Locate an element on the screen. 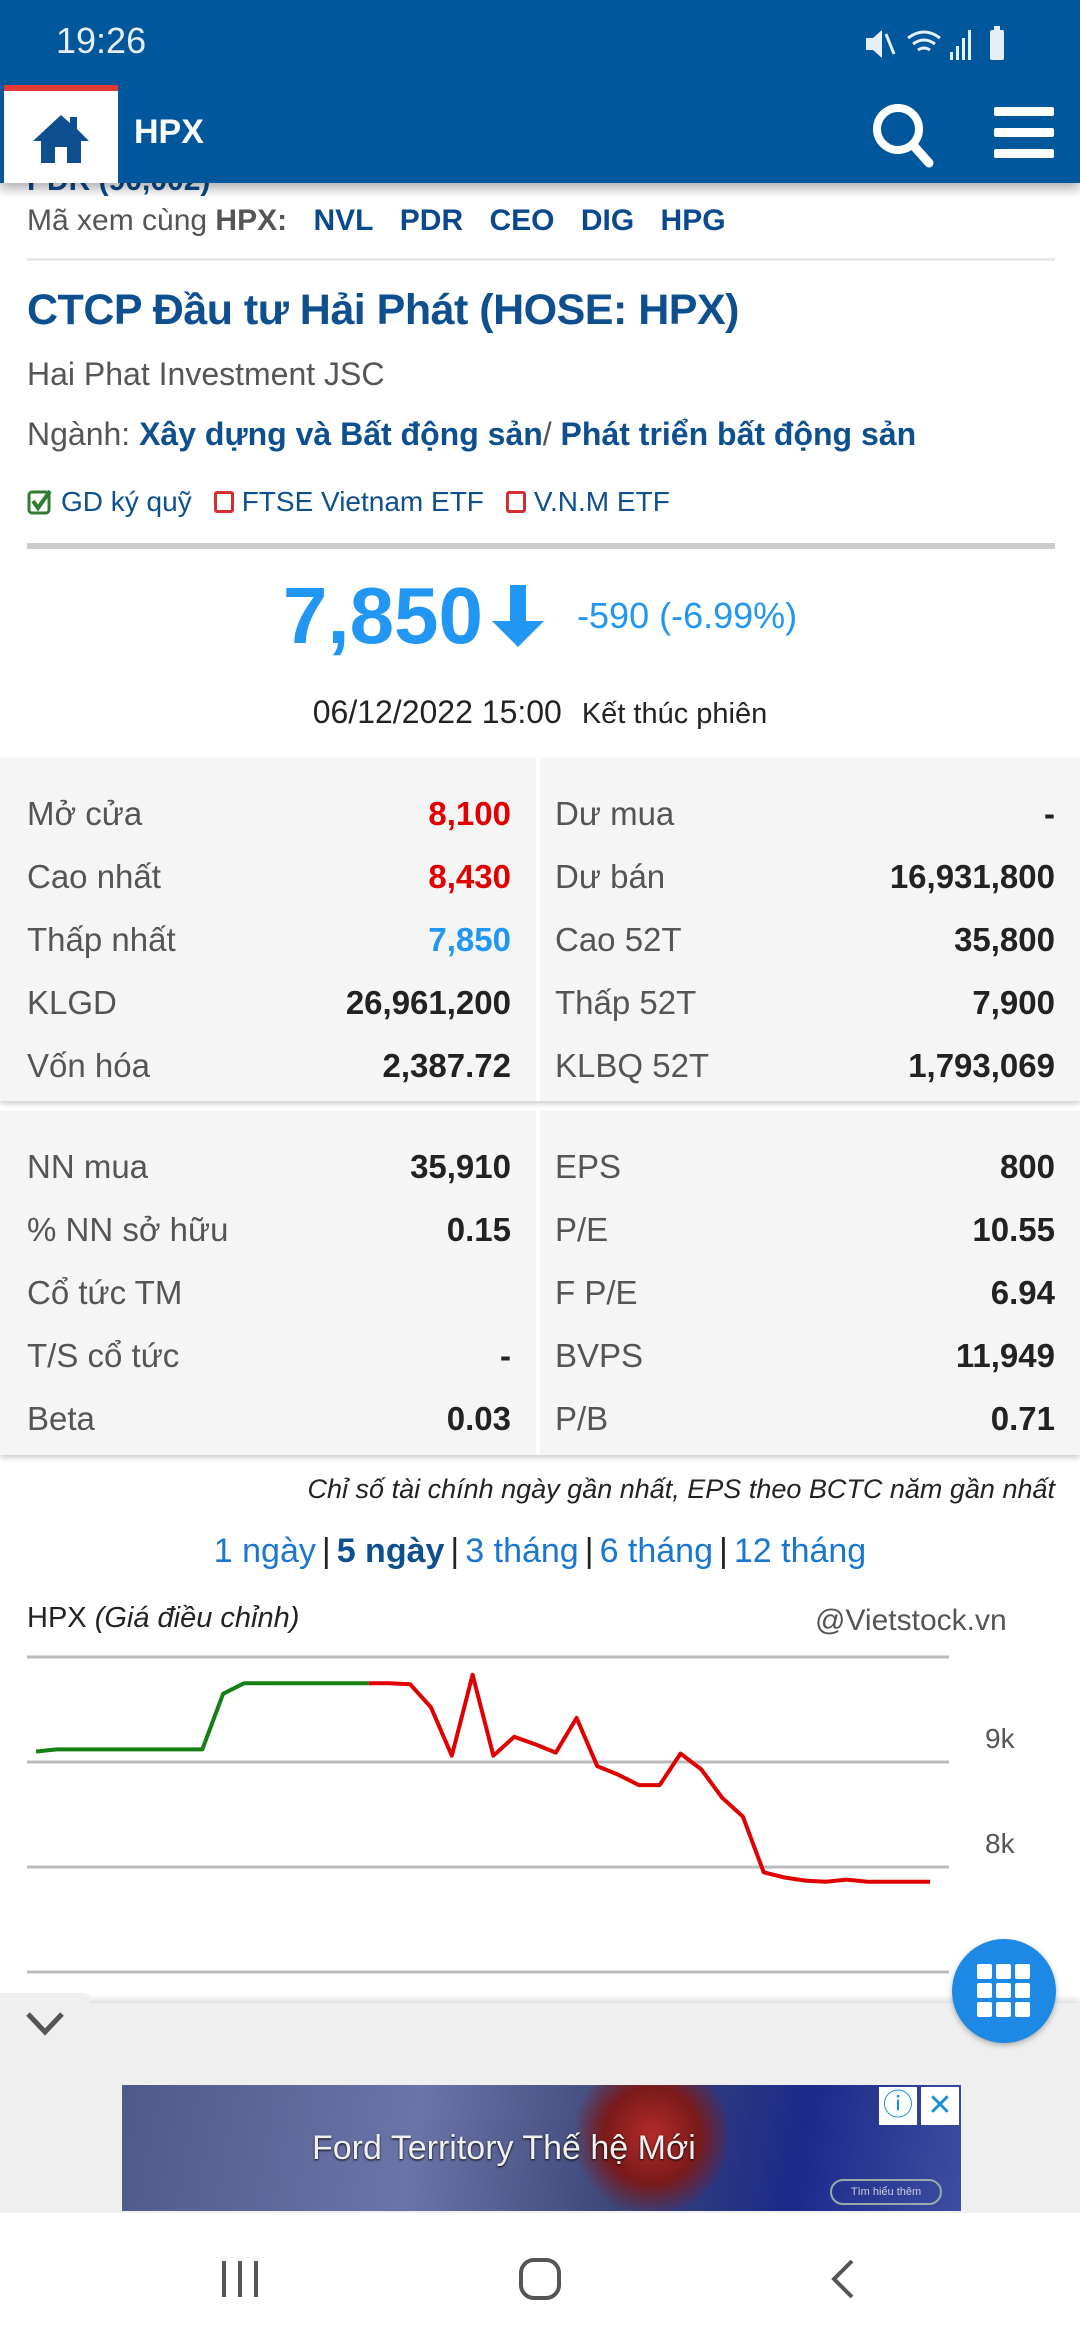 The image size is (1080, 2340). collapse-ad-button is located at coordinates (45, 2023).